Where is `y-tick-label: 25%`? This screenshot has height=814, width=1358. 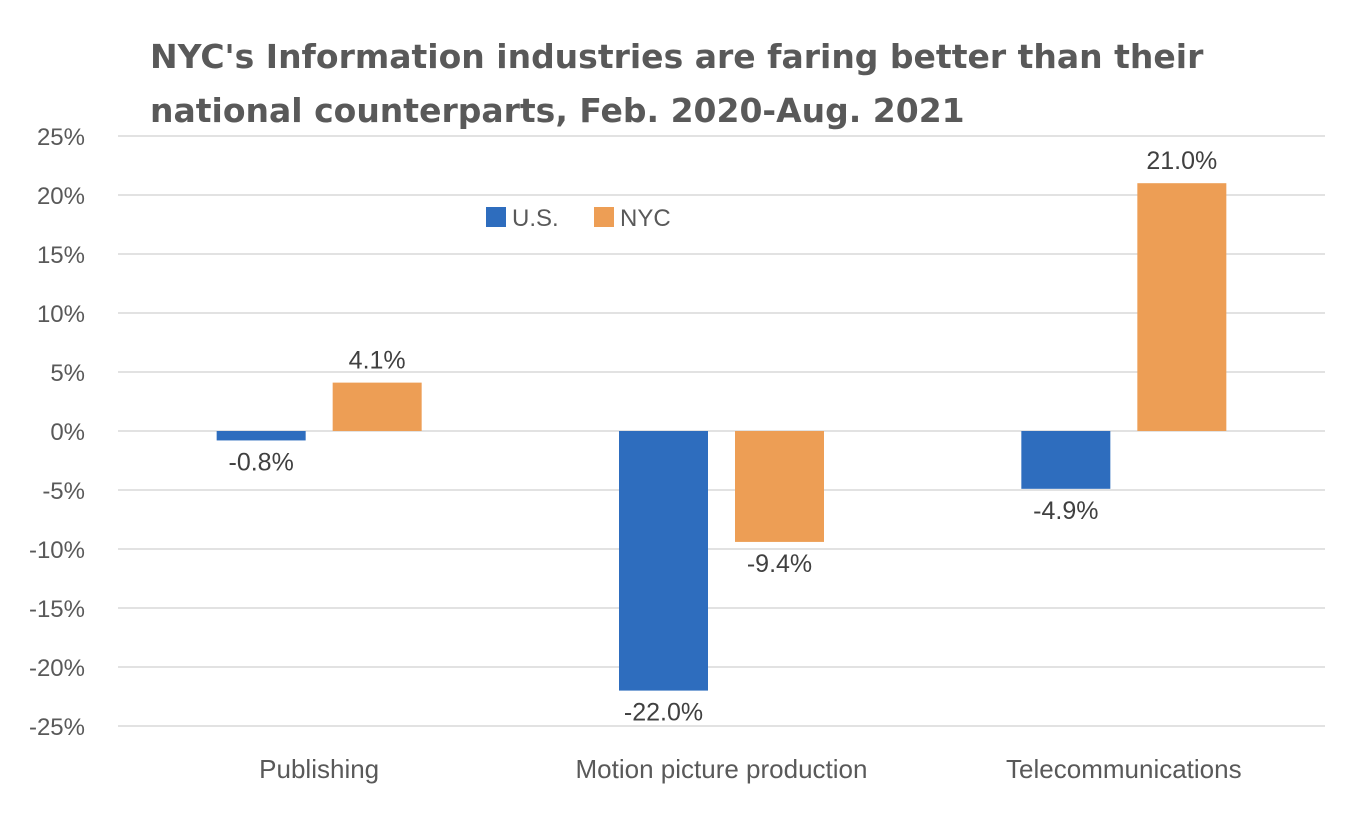
y-tick-label: 25% is located at coordinates (61, 137).